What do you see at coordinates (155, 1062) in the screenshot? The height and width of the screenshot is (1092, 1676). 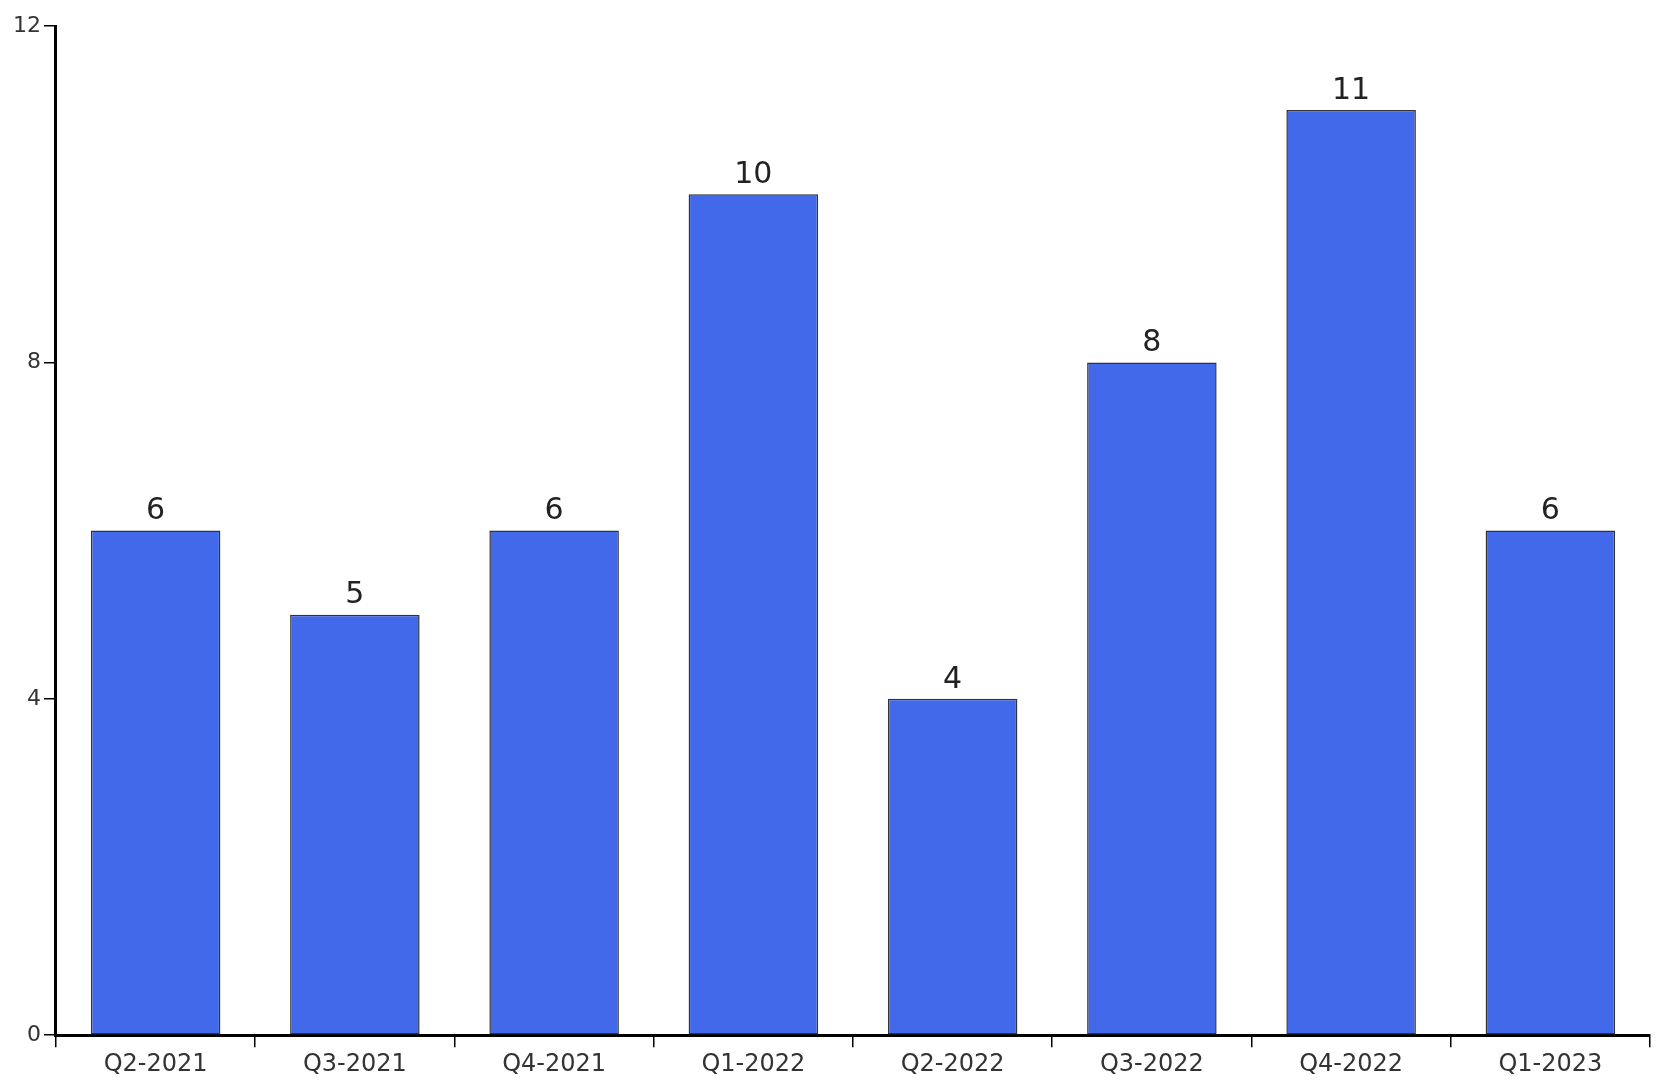 I see `x-tick-label: Q2-2021` at bounding box center [155, 1062].